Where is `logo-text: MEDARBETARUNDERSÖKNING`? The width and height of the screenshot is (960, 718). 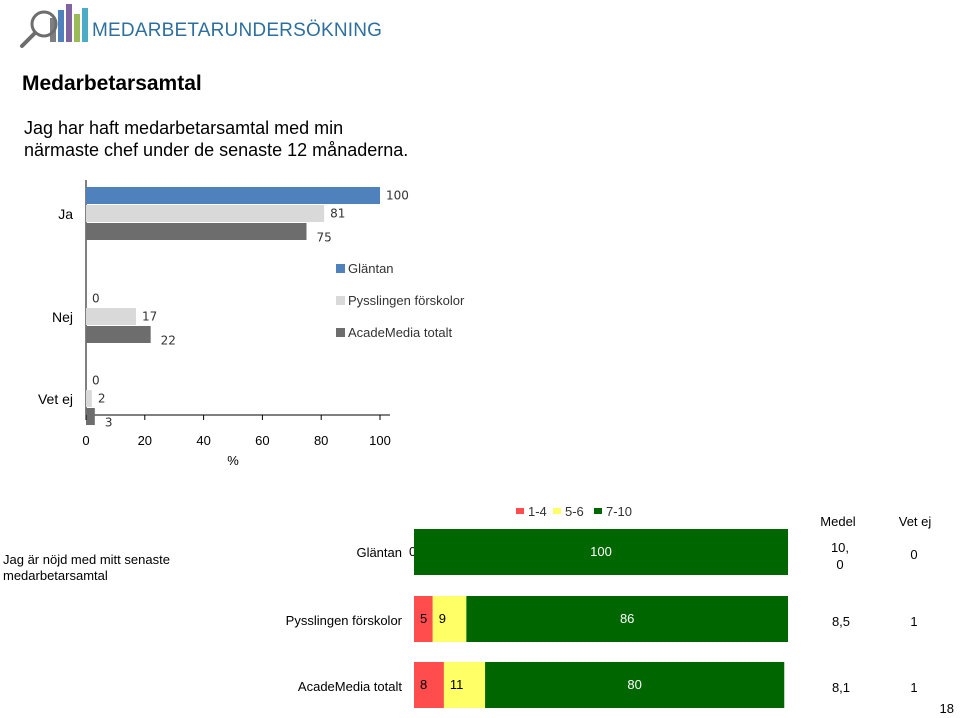
logo-text: MEDARBETARUNDERSÖKNING is located at coordinates (237, 30).